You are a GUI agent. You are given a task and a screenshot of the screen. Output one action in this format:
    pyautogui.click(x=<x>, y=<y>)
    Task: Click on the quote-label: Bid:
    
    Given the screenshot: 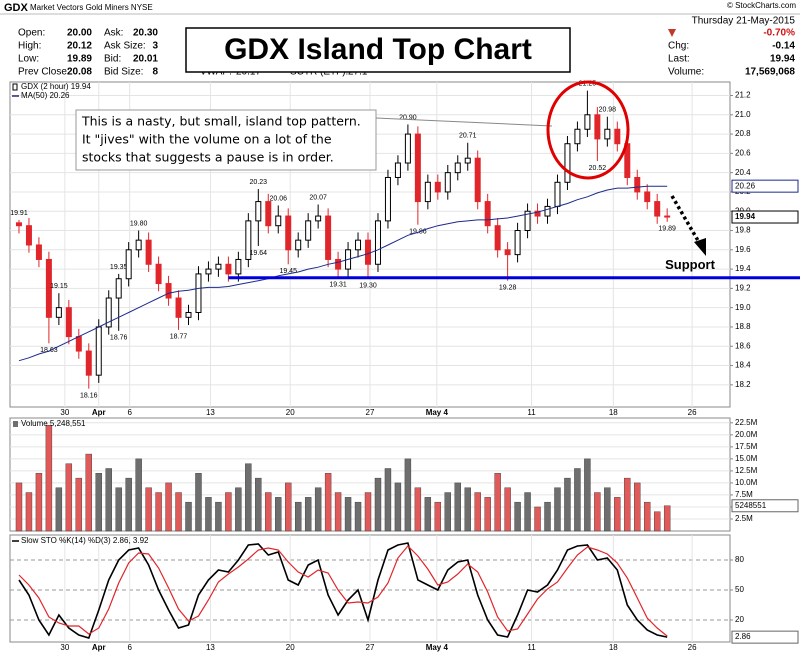 What is the action you would take?
    pyautogui.click(x=112, y=59)
    